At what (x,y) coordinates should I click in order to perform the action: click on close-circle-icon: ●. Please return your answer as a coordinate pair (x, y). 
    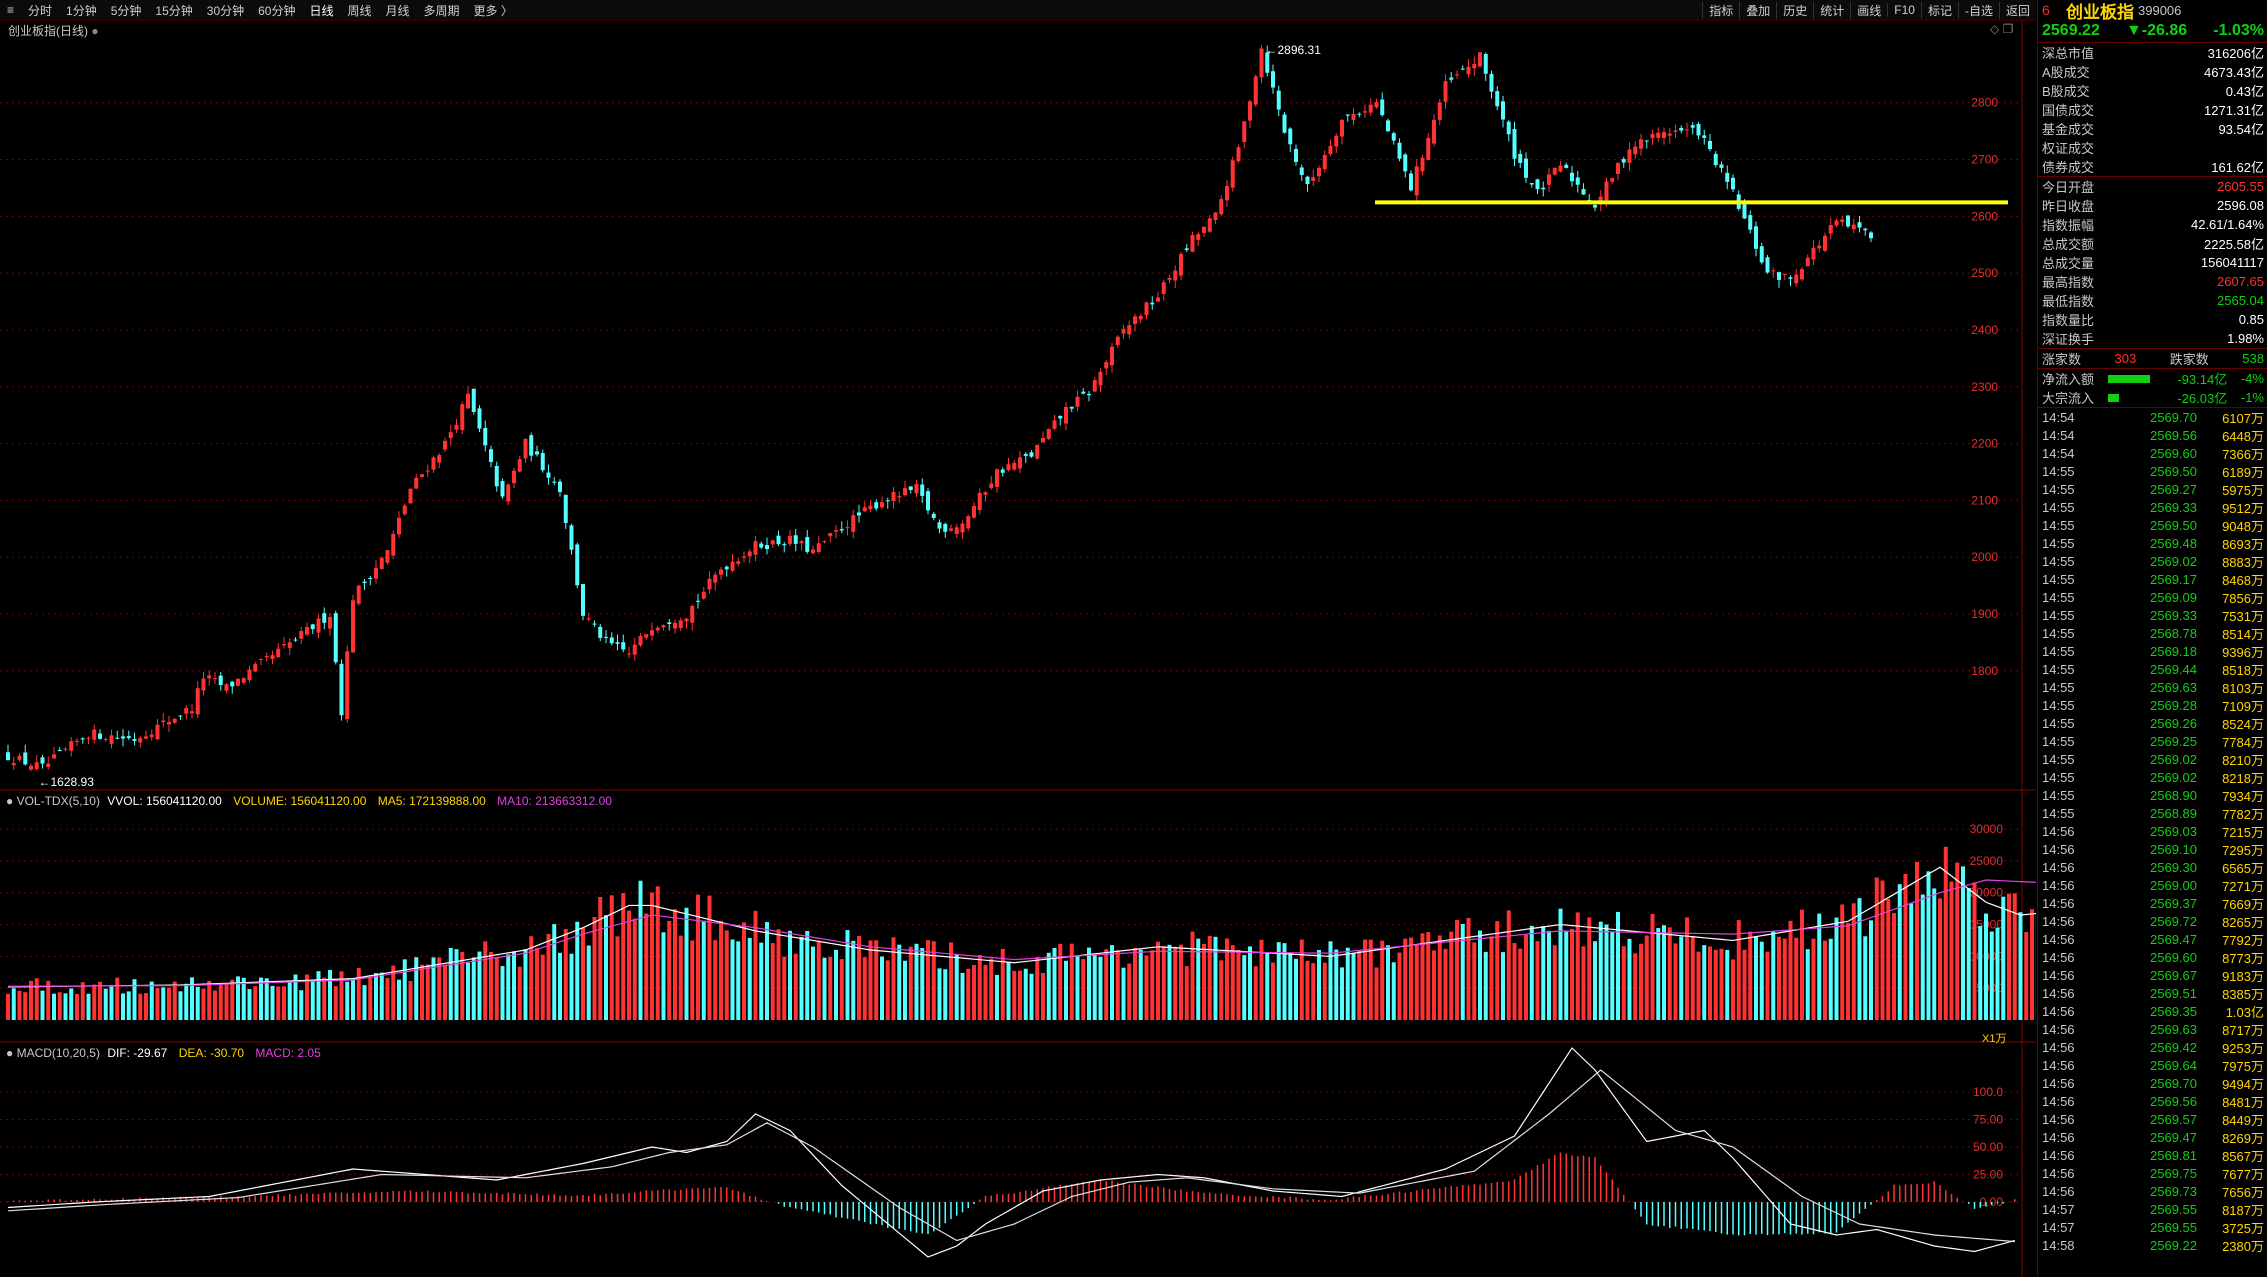
    Looking at the image, I should click on (95, 31).